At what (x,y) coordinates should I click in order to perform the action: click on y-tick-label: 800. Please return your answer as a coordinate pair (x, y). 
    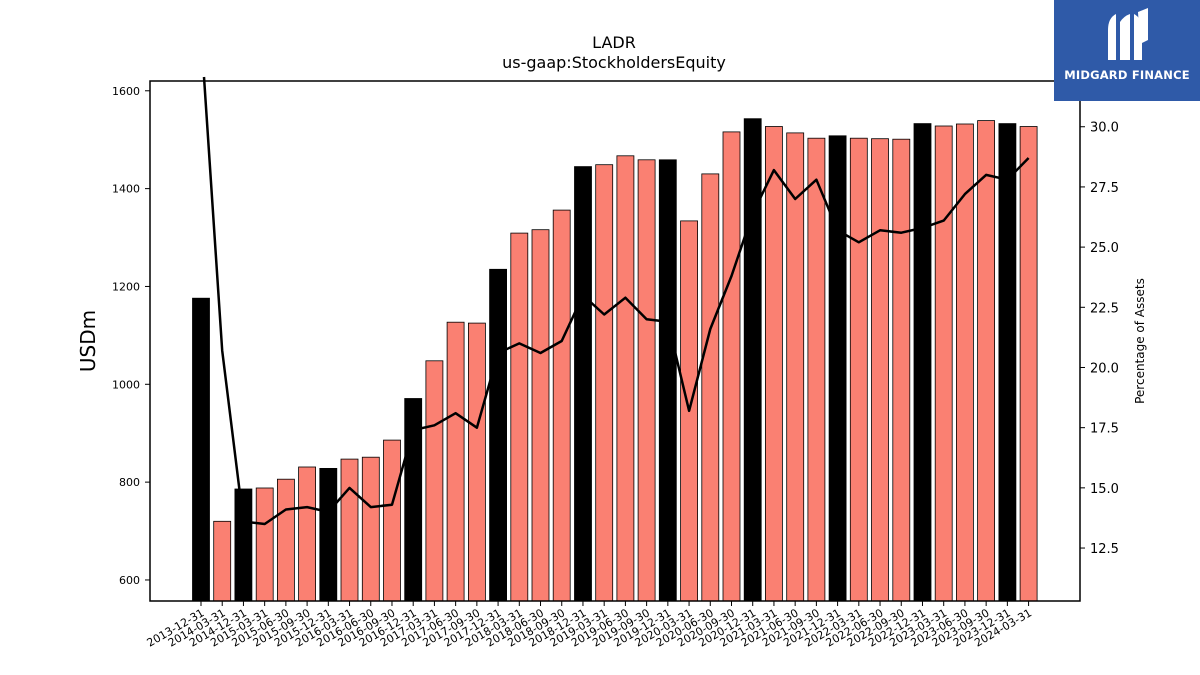
    Looking at the image, I should click on (129, 482).